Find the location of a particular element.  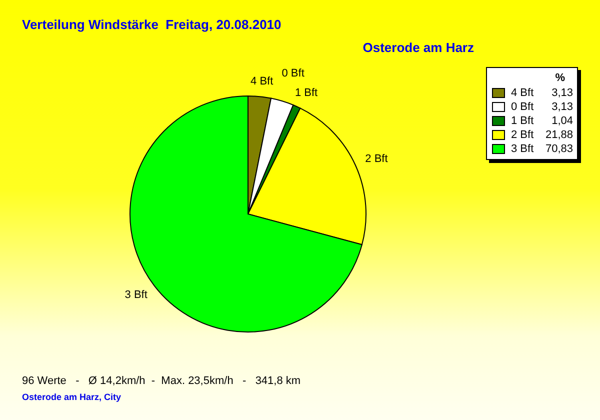

legend-label: 1 Bft is located at coordinates (522, 121).